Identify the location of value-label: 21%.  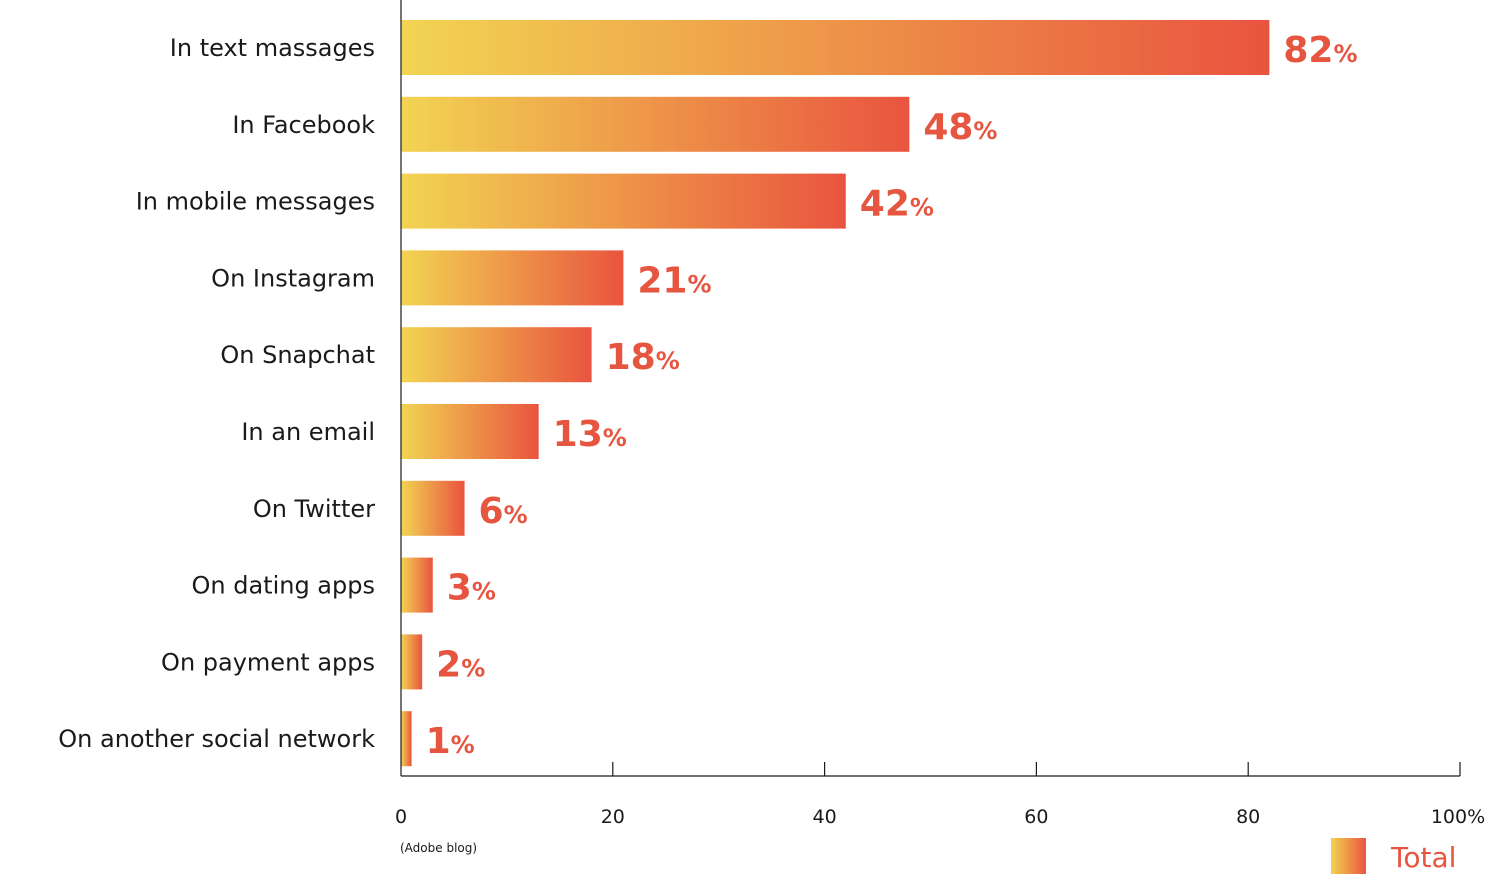
(674, 280).